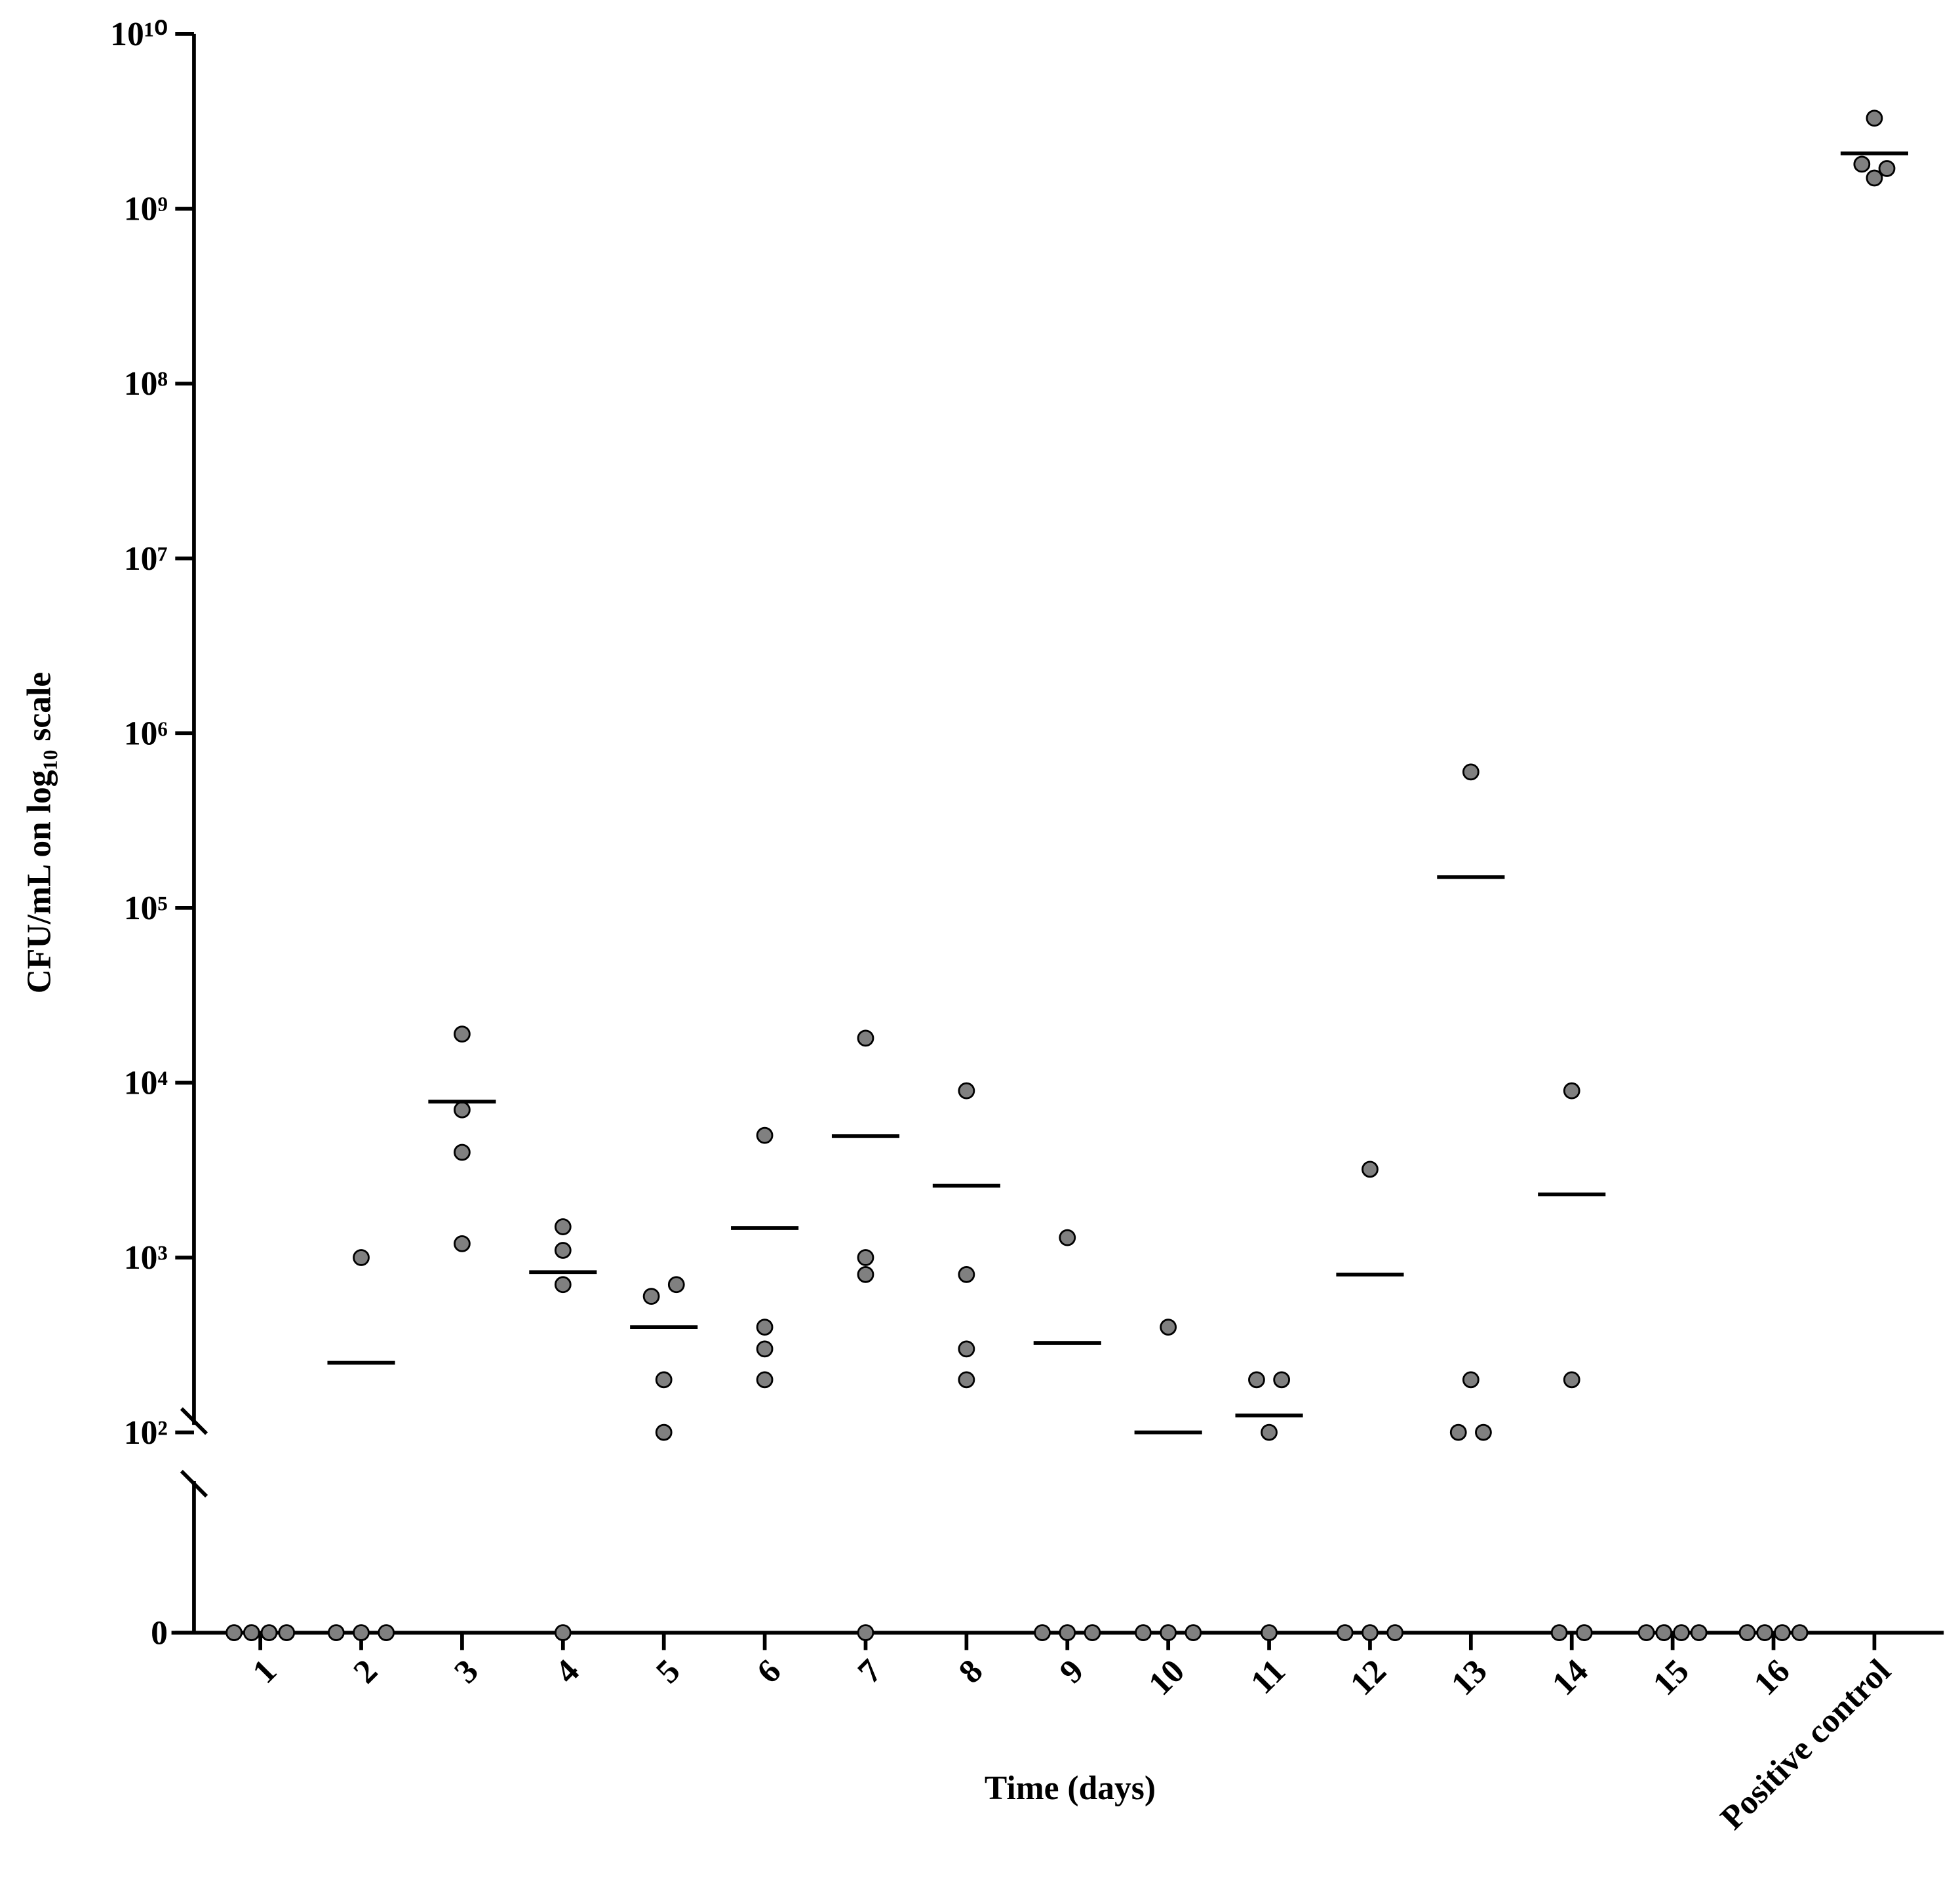 The width and height of the screenshot is (1960, 1887). Describe the element at coordinates (971, 1671) in the screenshot. I see `x-tick-label: 8` at that location.